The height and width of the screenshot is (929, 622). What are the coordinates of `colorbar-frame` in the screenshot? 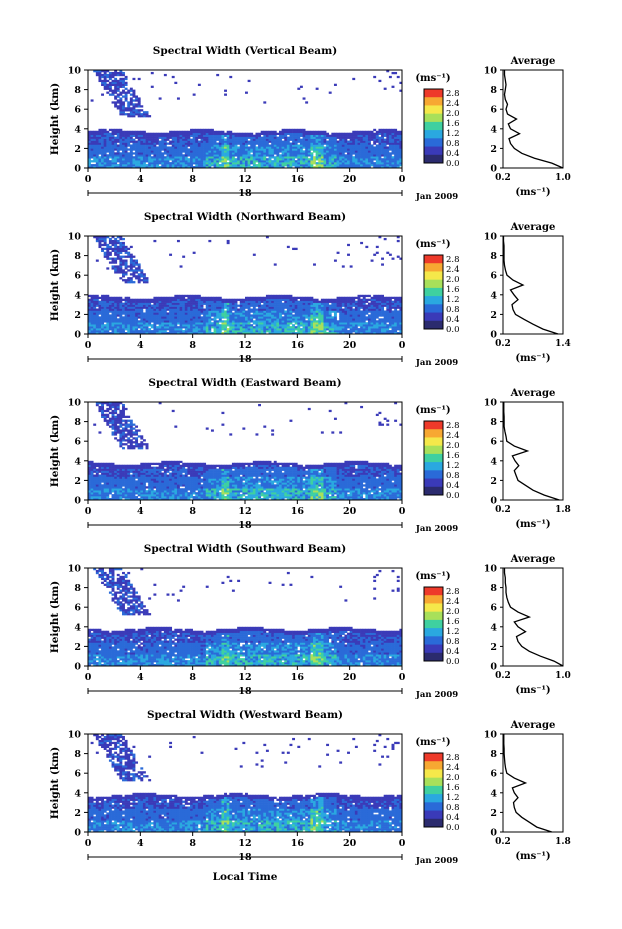 It's located at (433, 126).